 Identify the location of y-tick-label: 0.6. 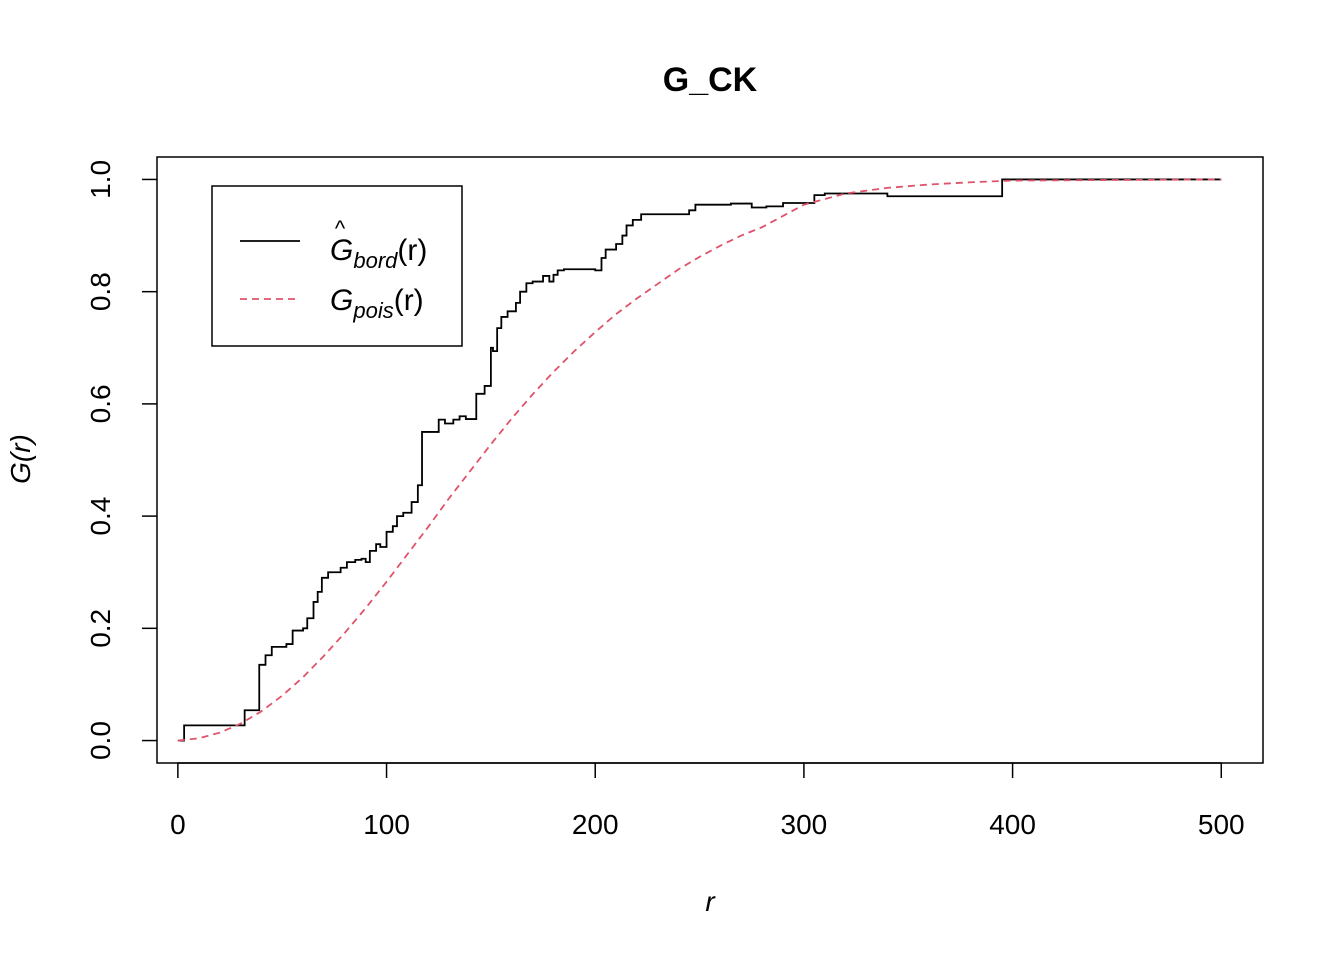
(100, 403).